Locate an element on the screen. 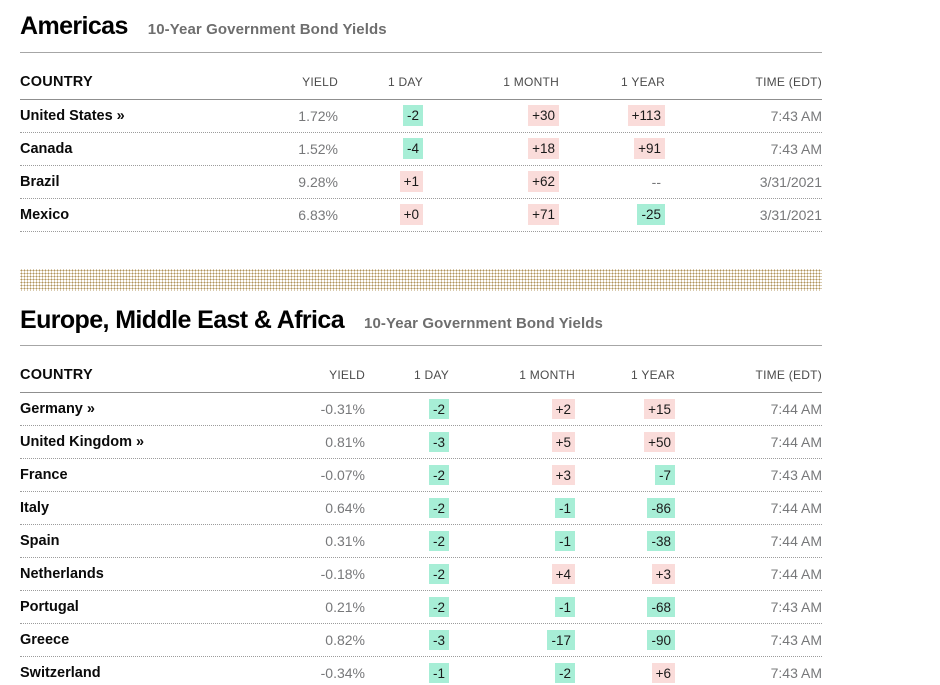  change-1month-cell: +3 is located at coordinates (512, 475).